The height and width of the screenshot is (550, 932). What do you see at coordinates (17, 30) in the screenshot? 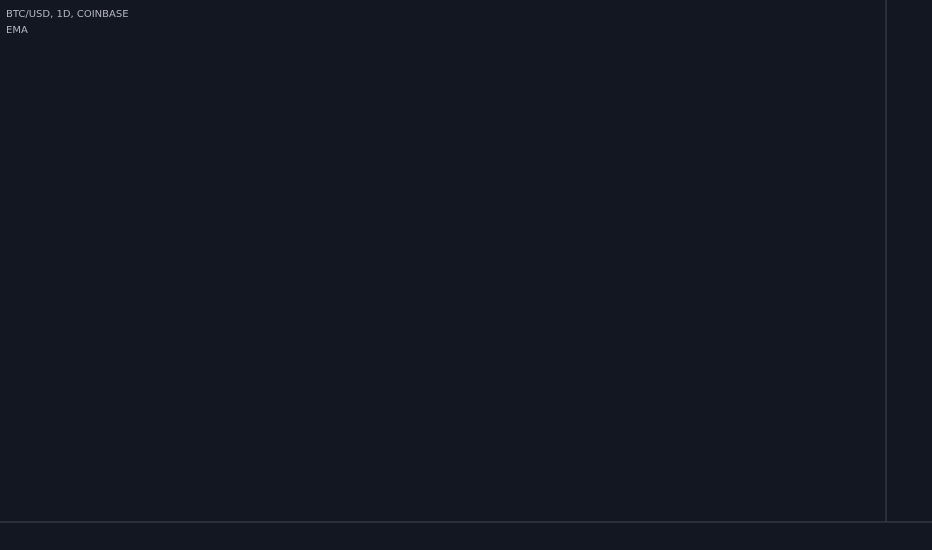
I see `indicator-label: EMA` at bounding box center [17, 30].